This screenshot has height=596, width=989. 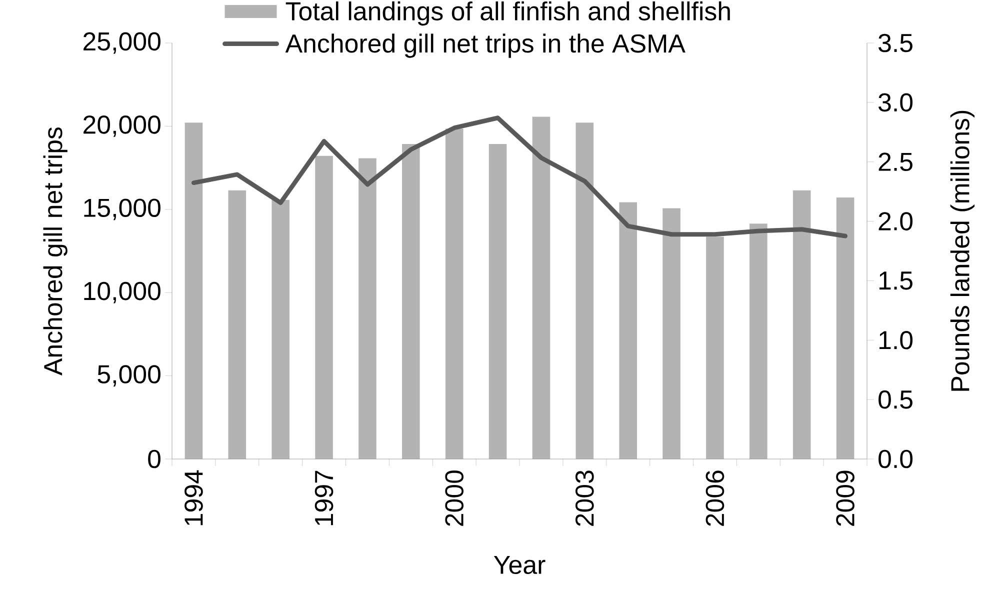 What do you see at coordinates (193, 498) in the screenshot?
I see `x-tick-label: 1994` at bounding box center [193, 498].